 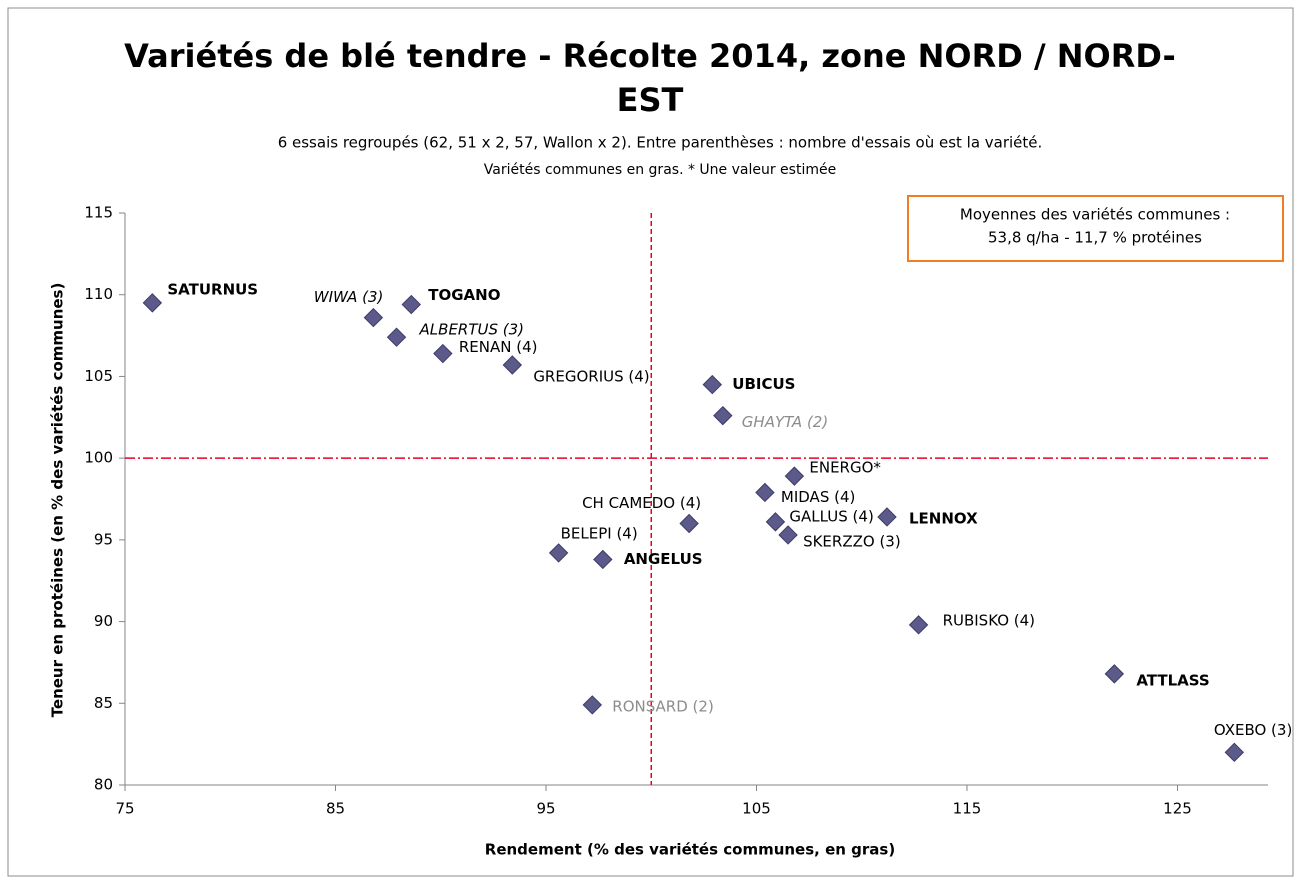 What do you see at coordinates (98, 458) in the screenshot?
I see `y-tick-label: 100` at bounding box center [98, 458].